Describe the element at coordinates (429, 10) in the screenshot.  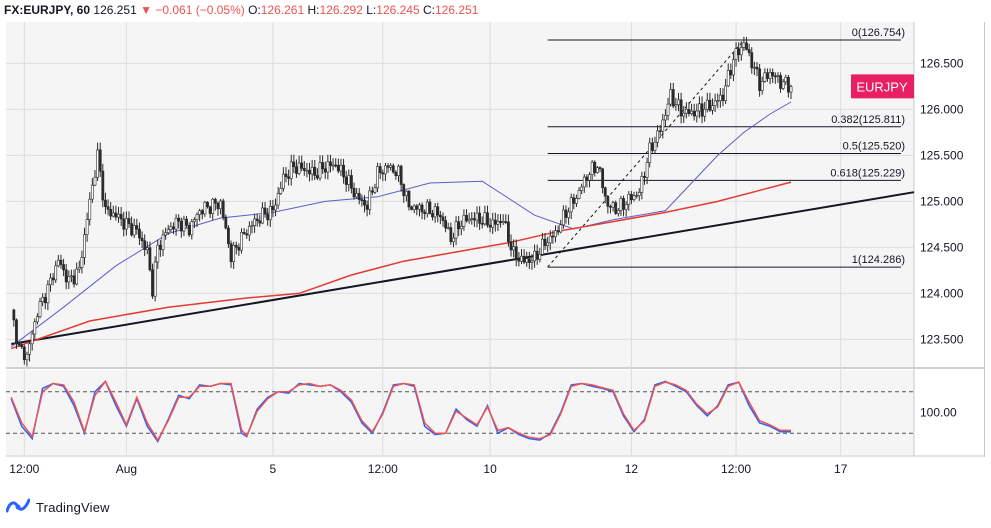
I see `close-label: C:` at that location.